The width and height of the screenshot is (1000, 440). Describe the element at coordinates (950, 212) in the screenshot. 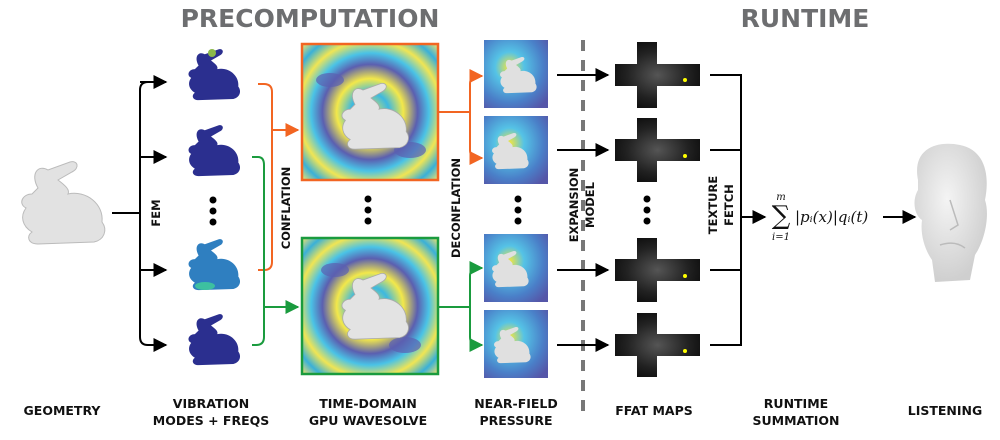

I see `listener-head-image` at that location.